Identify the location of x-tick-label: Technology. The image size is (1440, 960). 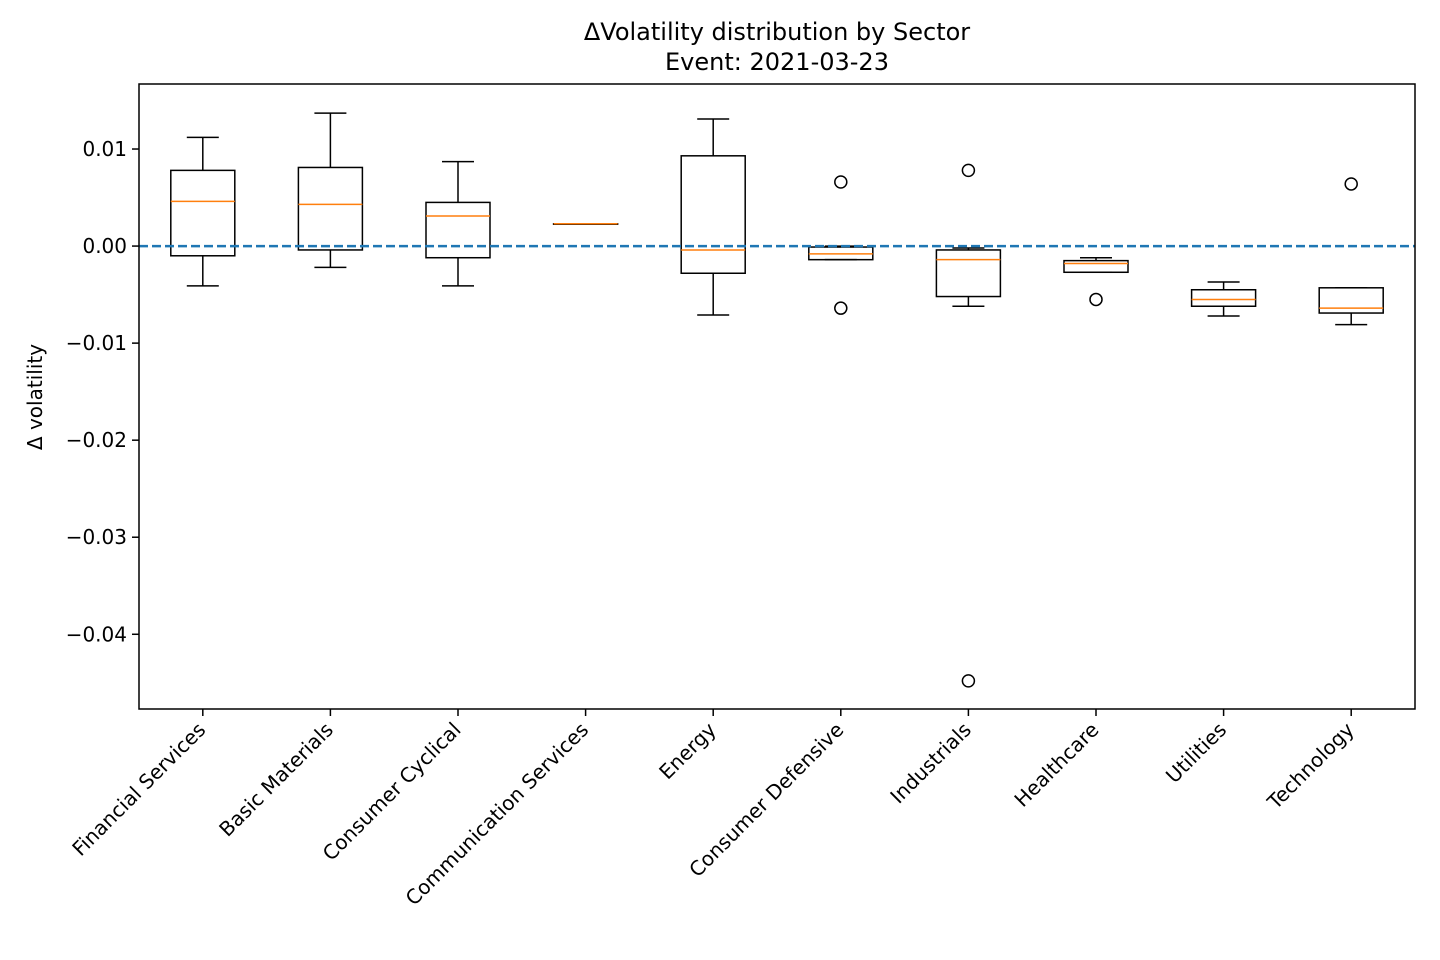
(1310, 765).